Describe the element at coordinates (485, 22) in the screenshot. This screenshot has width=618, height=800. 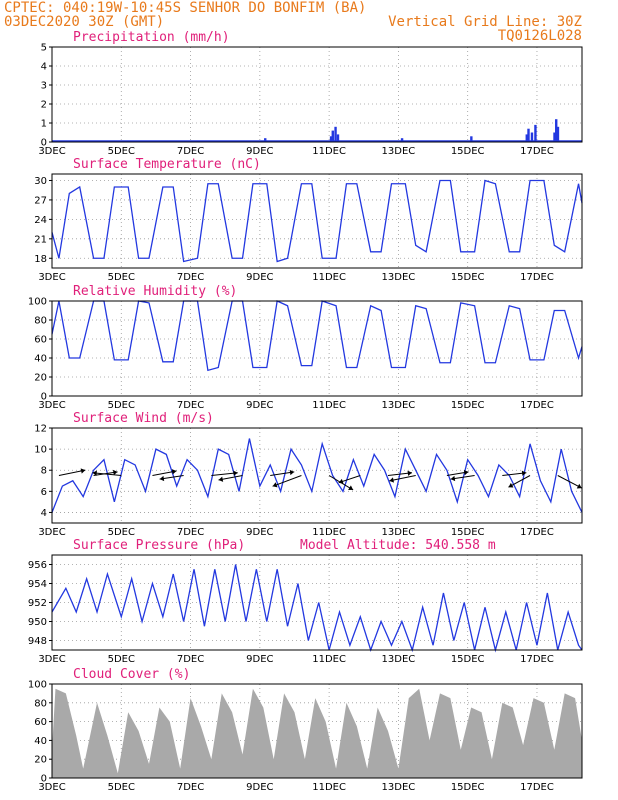
I see `header-grid-line: Vertical Grid Line: 30Z` at that location.